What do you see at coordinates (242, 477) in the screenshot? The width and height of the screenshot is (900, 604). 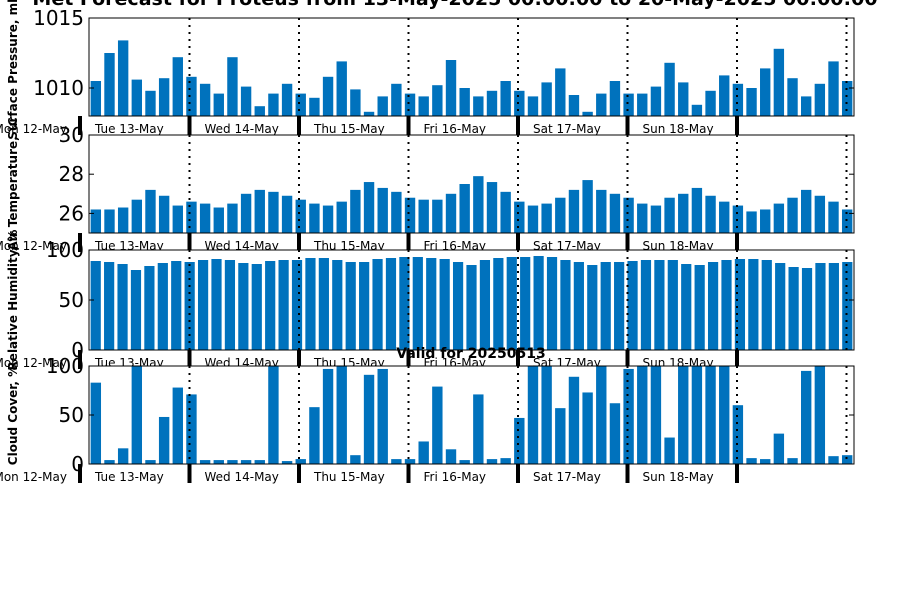 I see `panel-3-day-label: Wed 14-May` at bounding box center [242, 477].